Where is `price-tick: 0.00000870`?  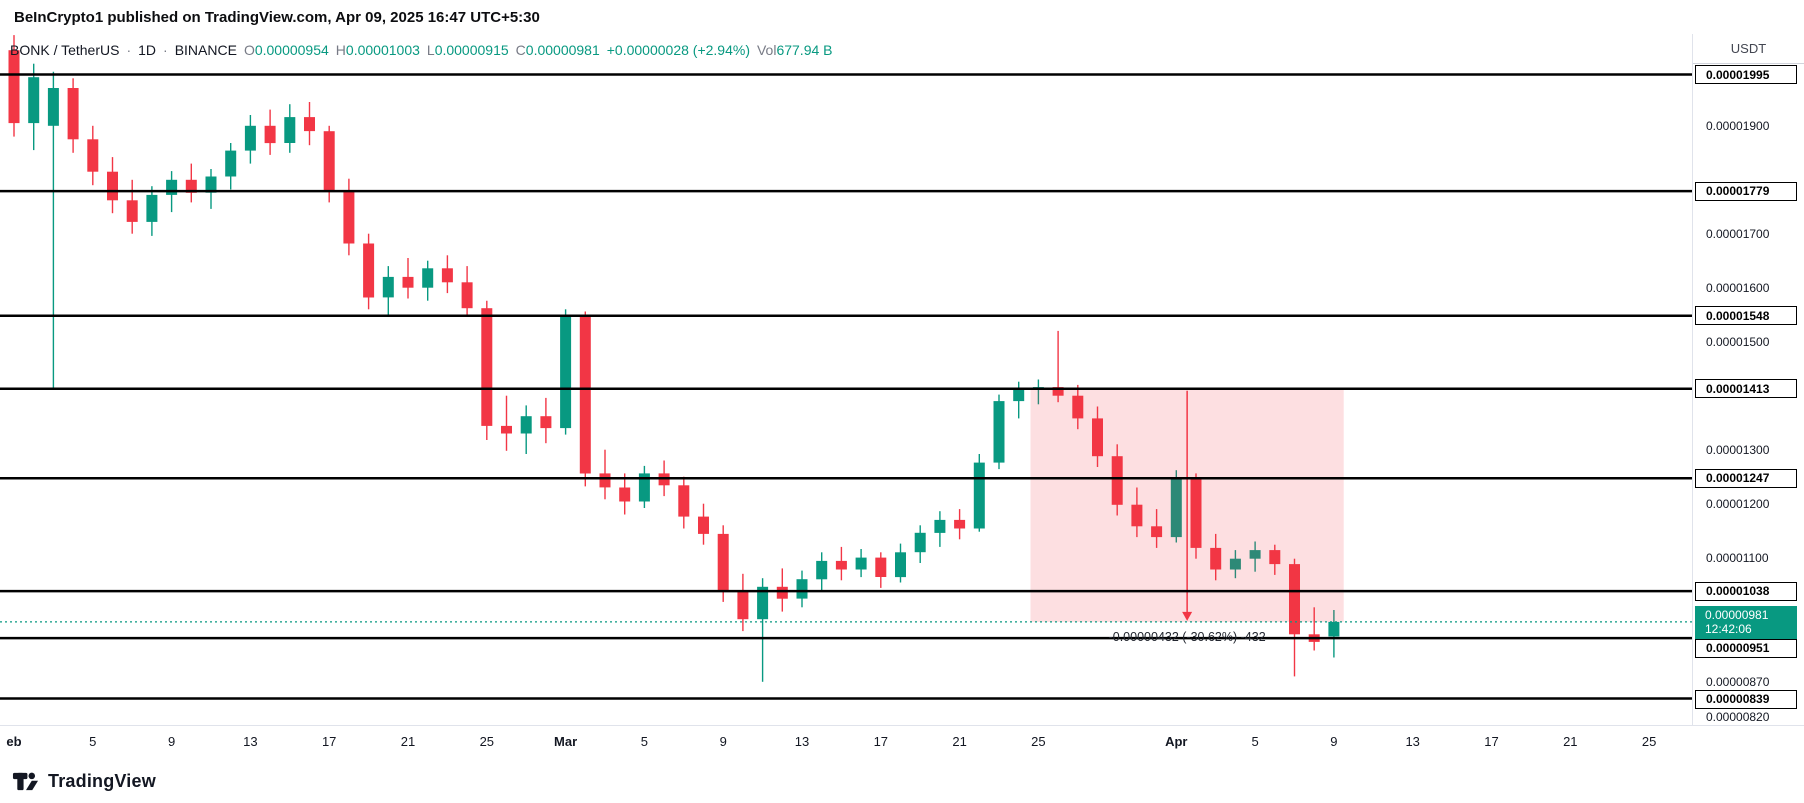 price-tick: 0.00000870 is located at coordinates (1738, 681).